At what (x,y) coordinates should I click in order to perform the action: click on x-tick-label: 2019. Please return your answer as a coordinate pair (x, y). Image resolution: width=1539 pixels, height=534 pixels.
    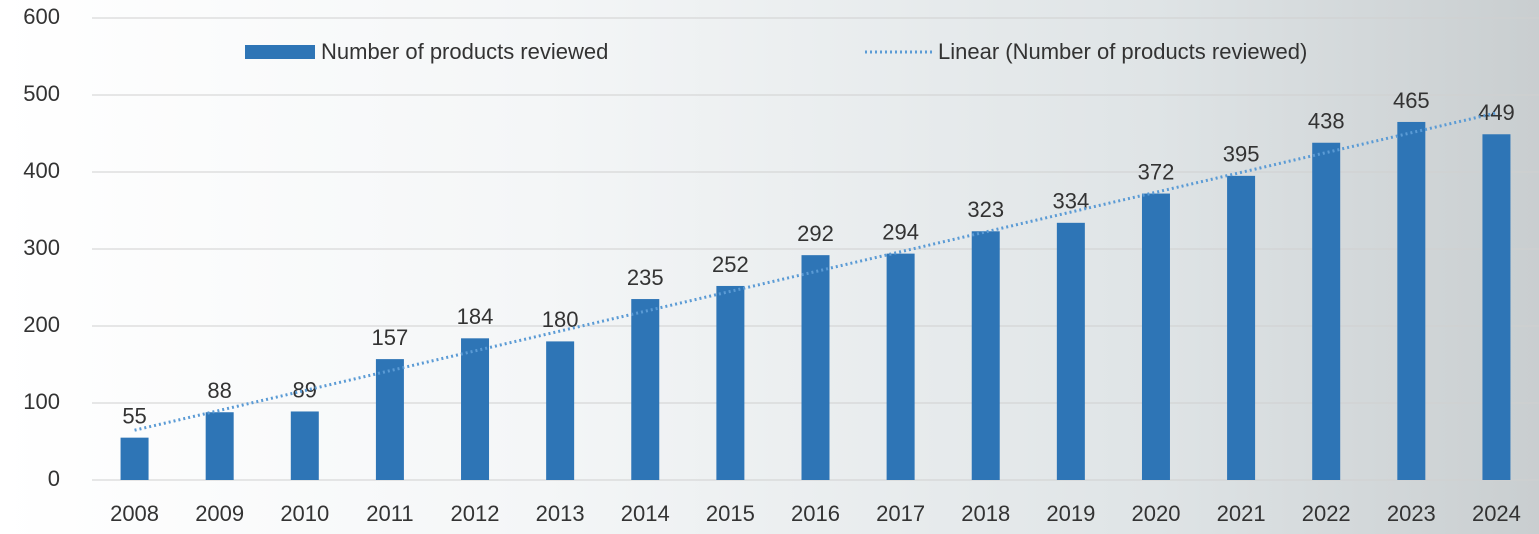
    Looking at the image, I should click on (1070, 513).